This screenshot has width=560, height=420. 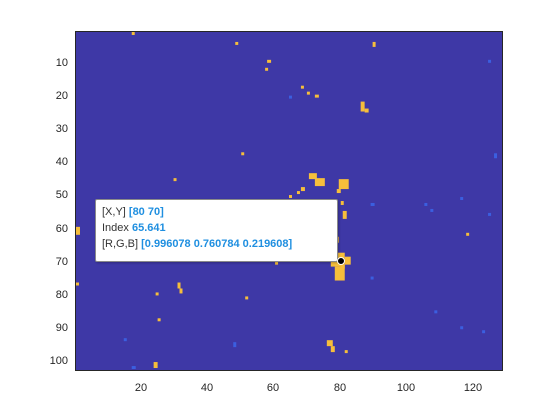 I want to click on ytick-label: 80, so click(x=61, y=295).